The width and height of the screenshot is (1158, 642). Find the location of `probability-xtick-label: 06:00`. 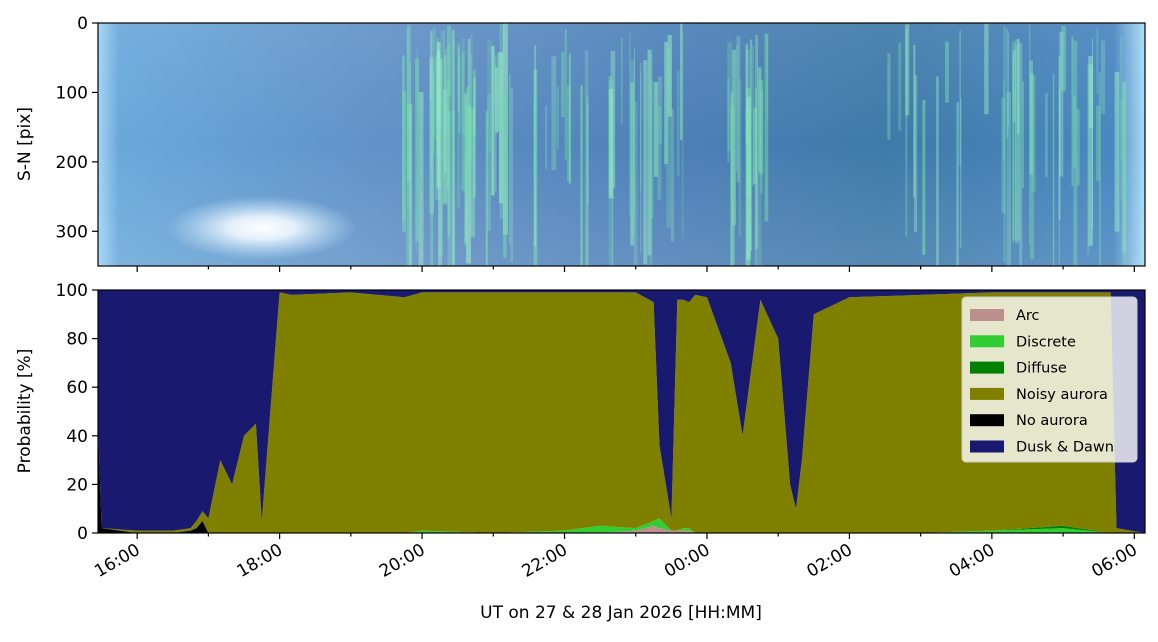

probability-xtick-label: 06:00 is located at coordinates (1114, 561).